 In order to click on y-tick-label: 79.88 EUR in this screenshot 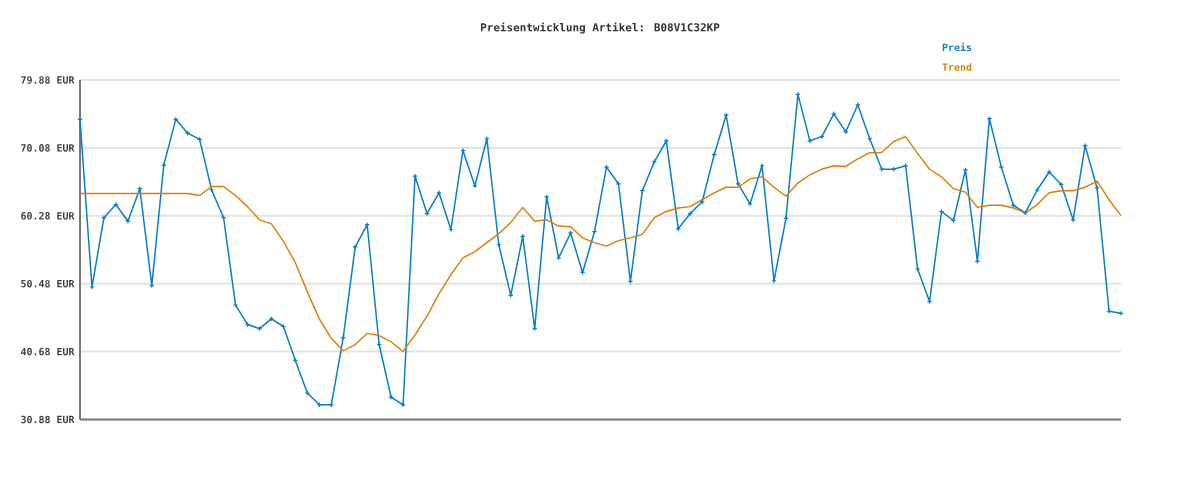, I will do `click(48, 80)`.